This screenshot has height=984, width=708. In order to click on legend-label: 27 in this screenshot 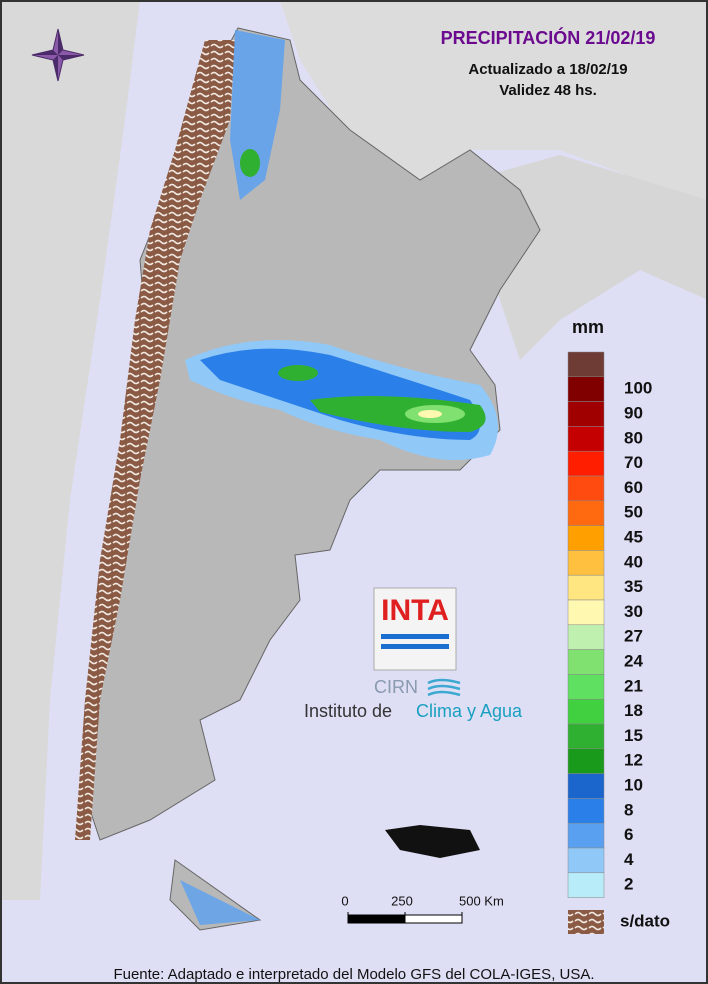, I will do `click(633, 636)`.